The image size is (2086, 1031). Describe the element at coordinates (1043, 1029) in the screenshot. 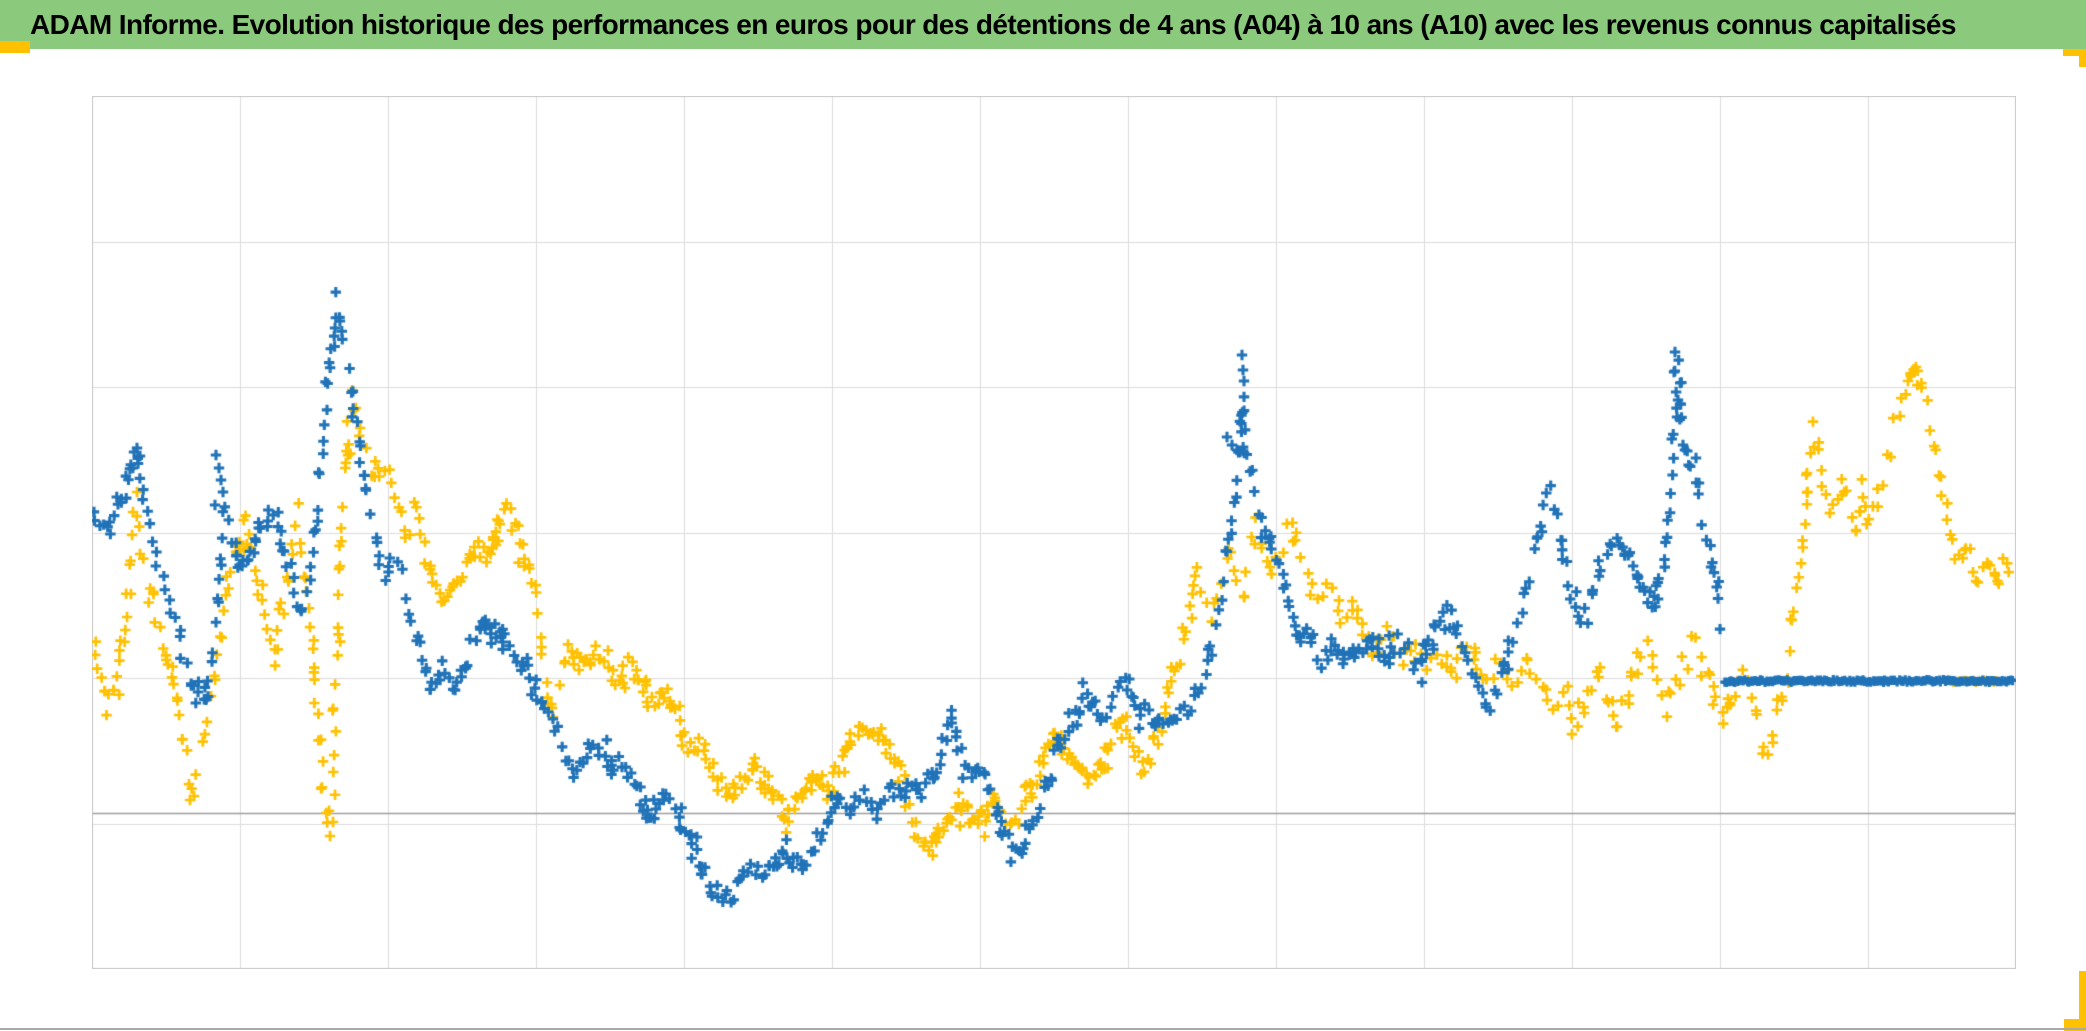

I see `bottom-divider` at that location.